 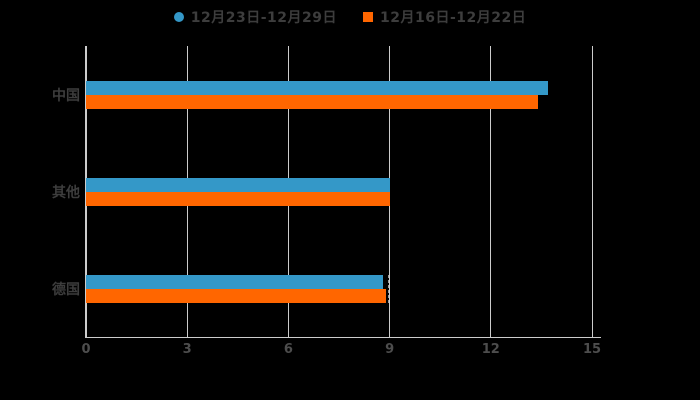 What do you see at coordinates (234, 281) in the screenshot?
I see `bar-series0-cat2` at bounding box center [234, 281].